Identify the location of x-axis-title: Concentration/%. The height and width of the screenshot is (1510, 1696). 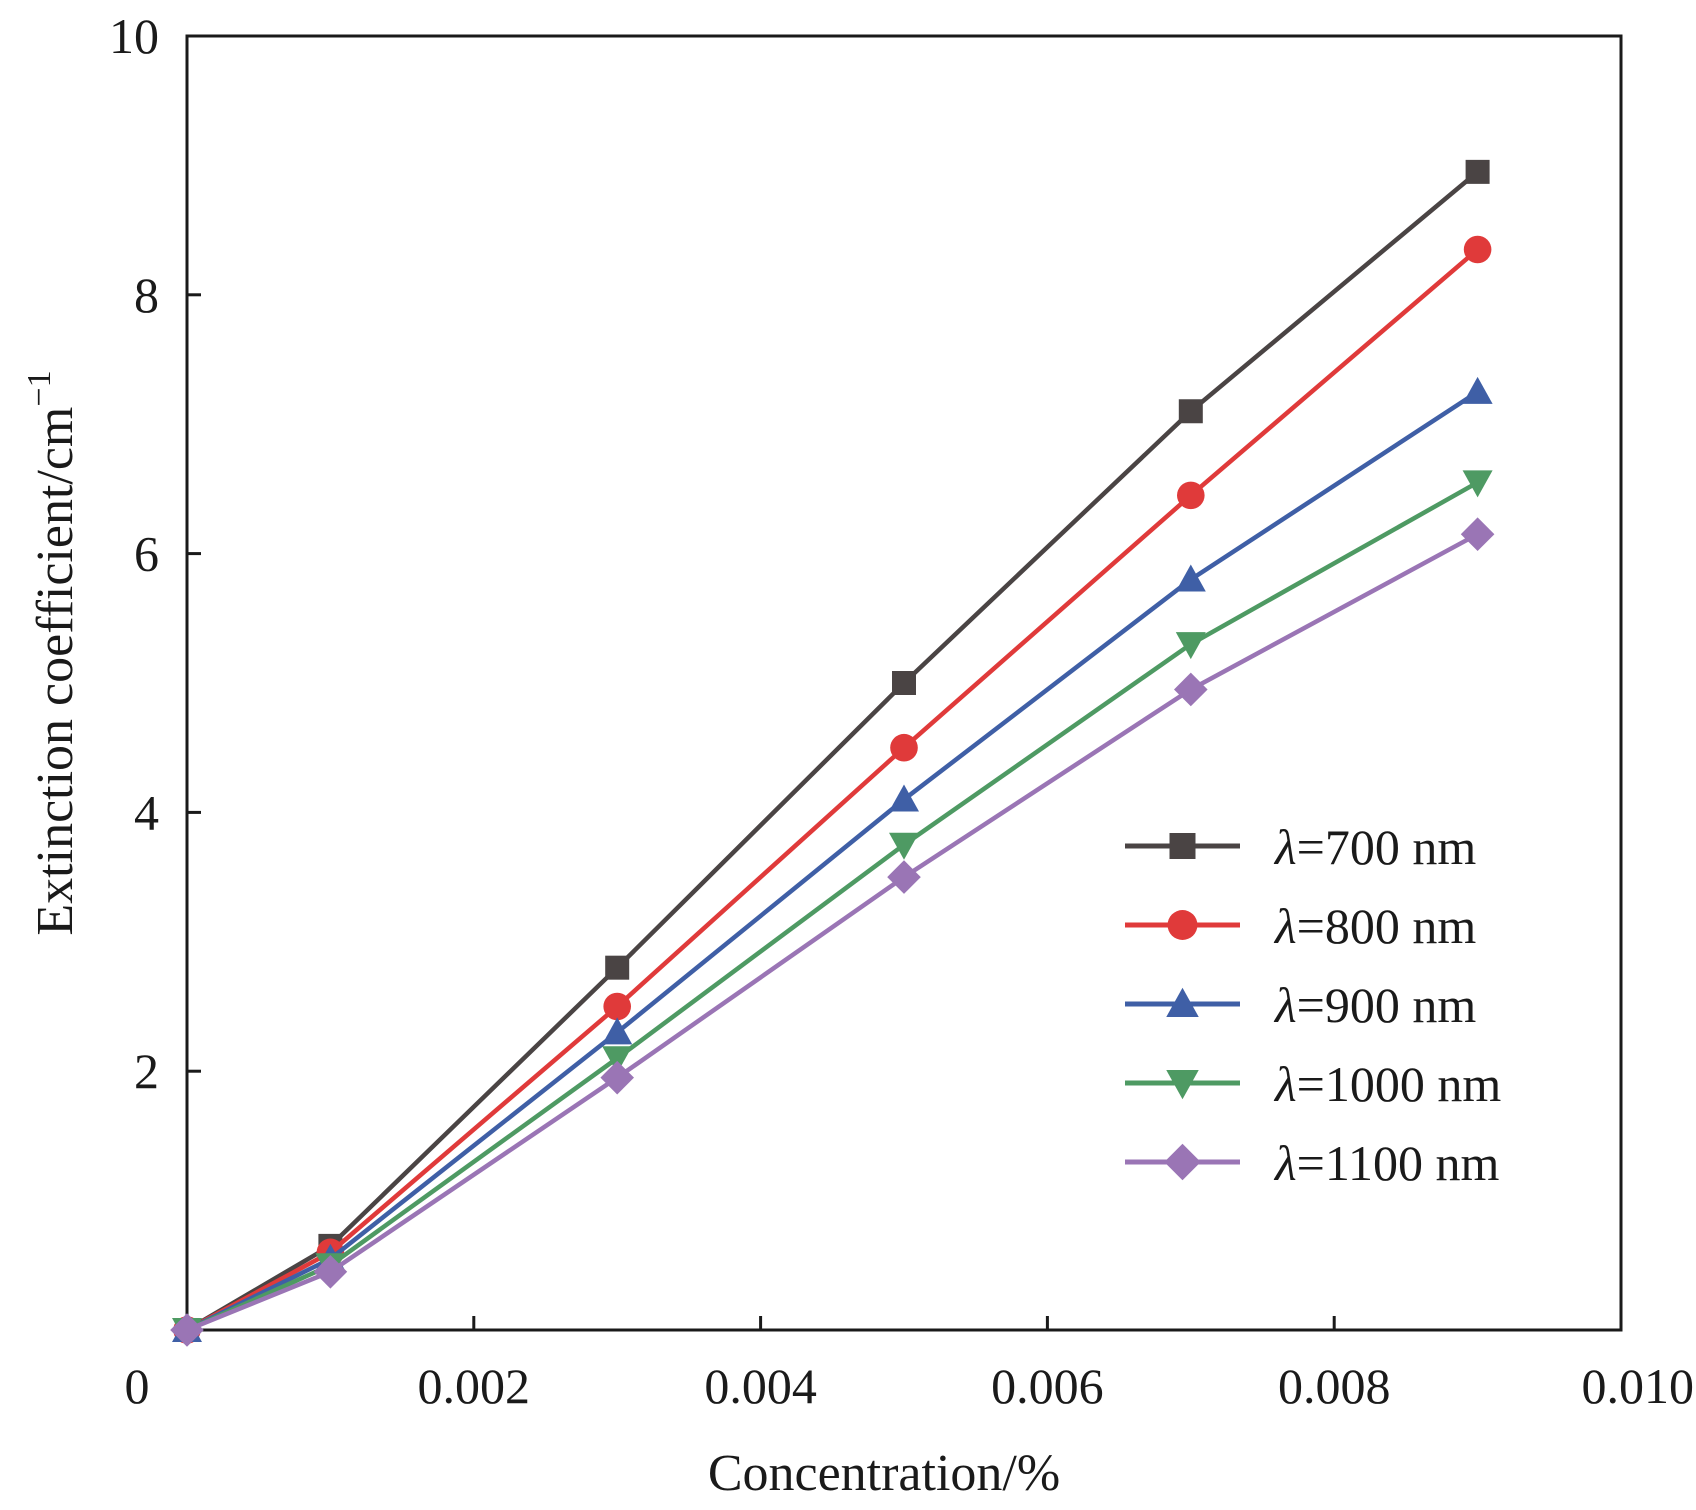
(884, 1473).